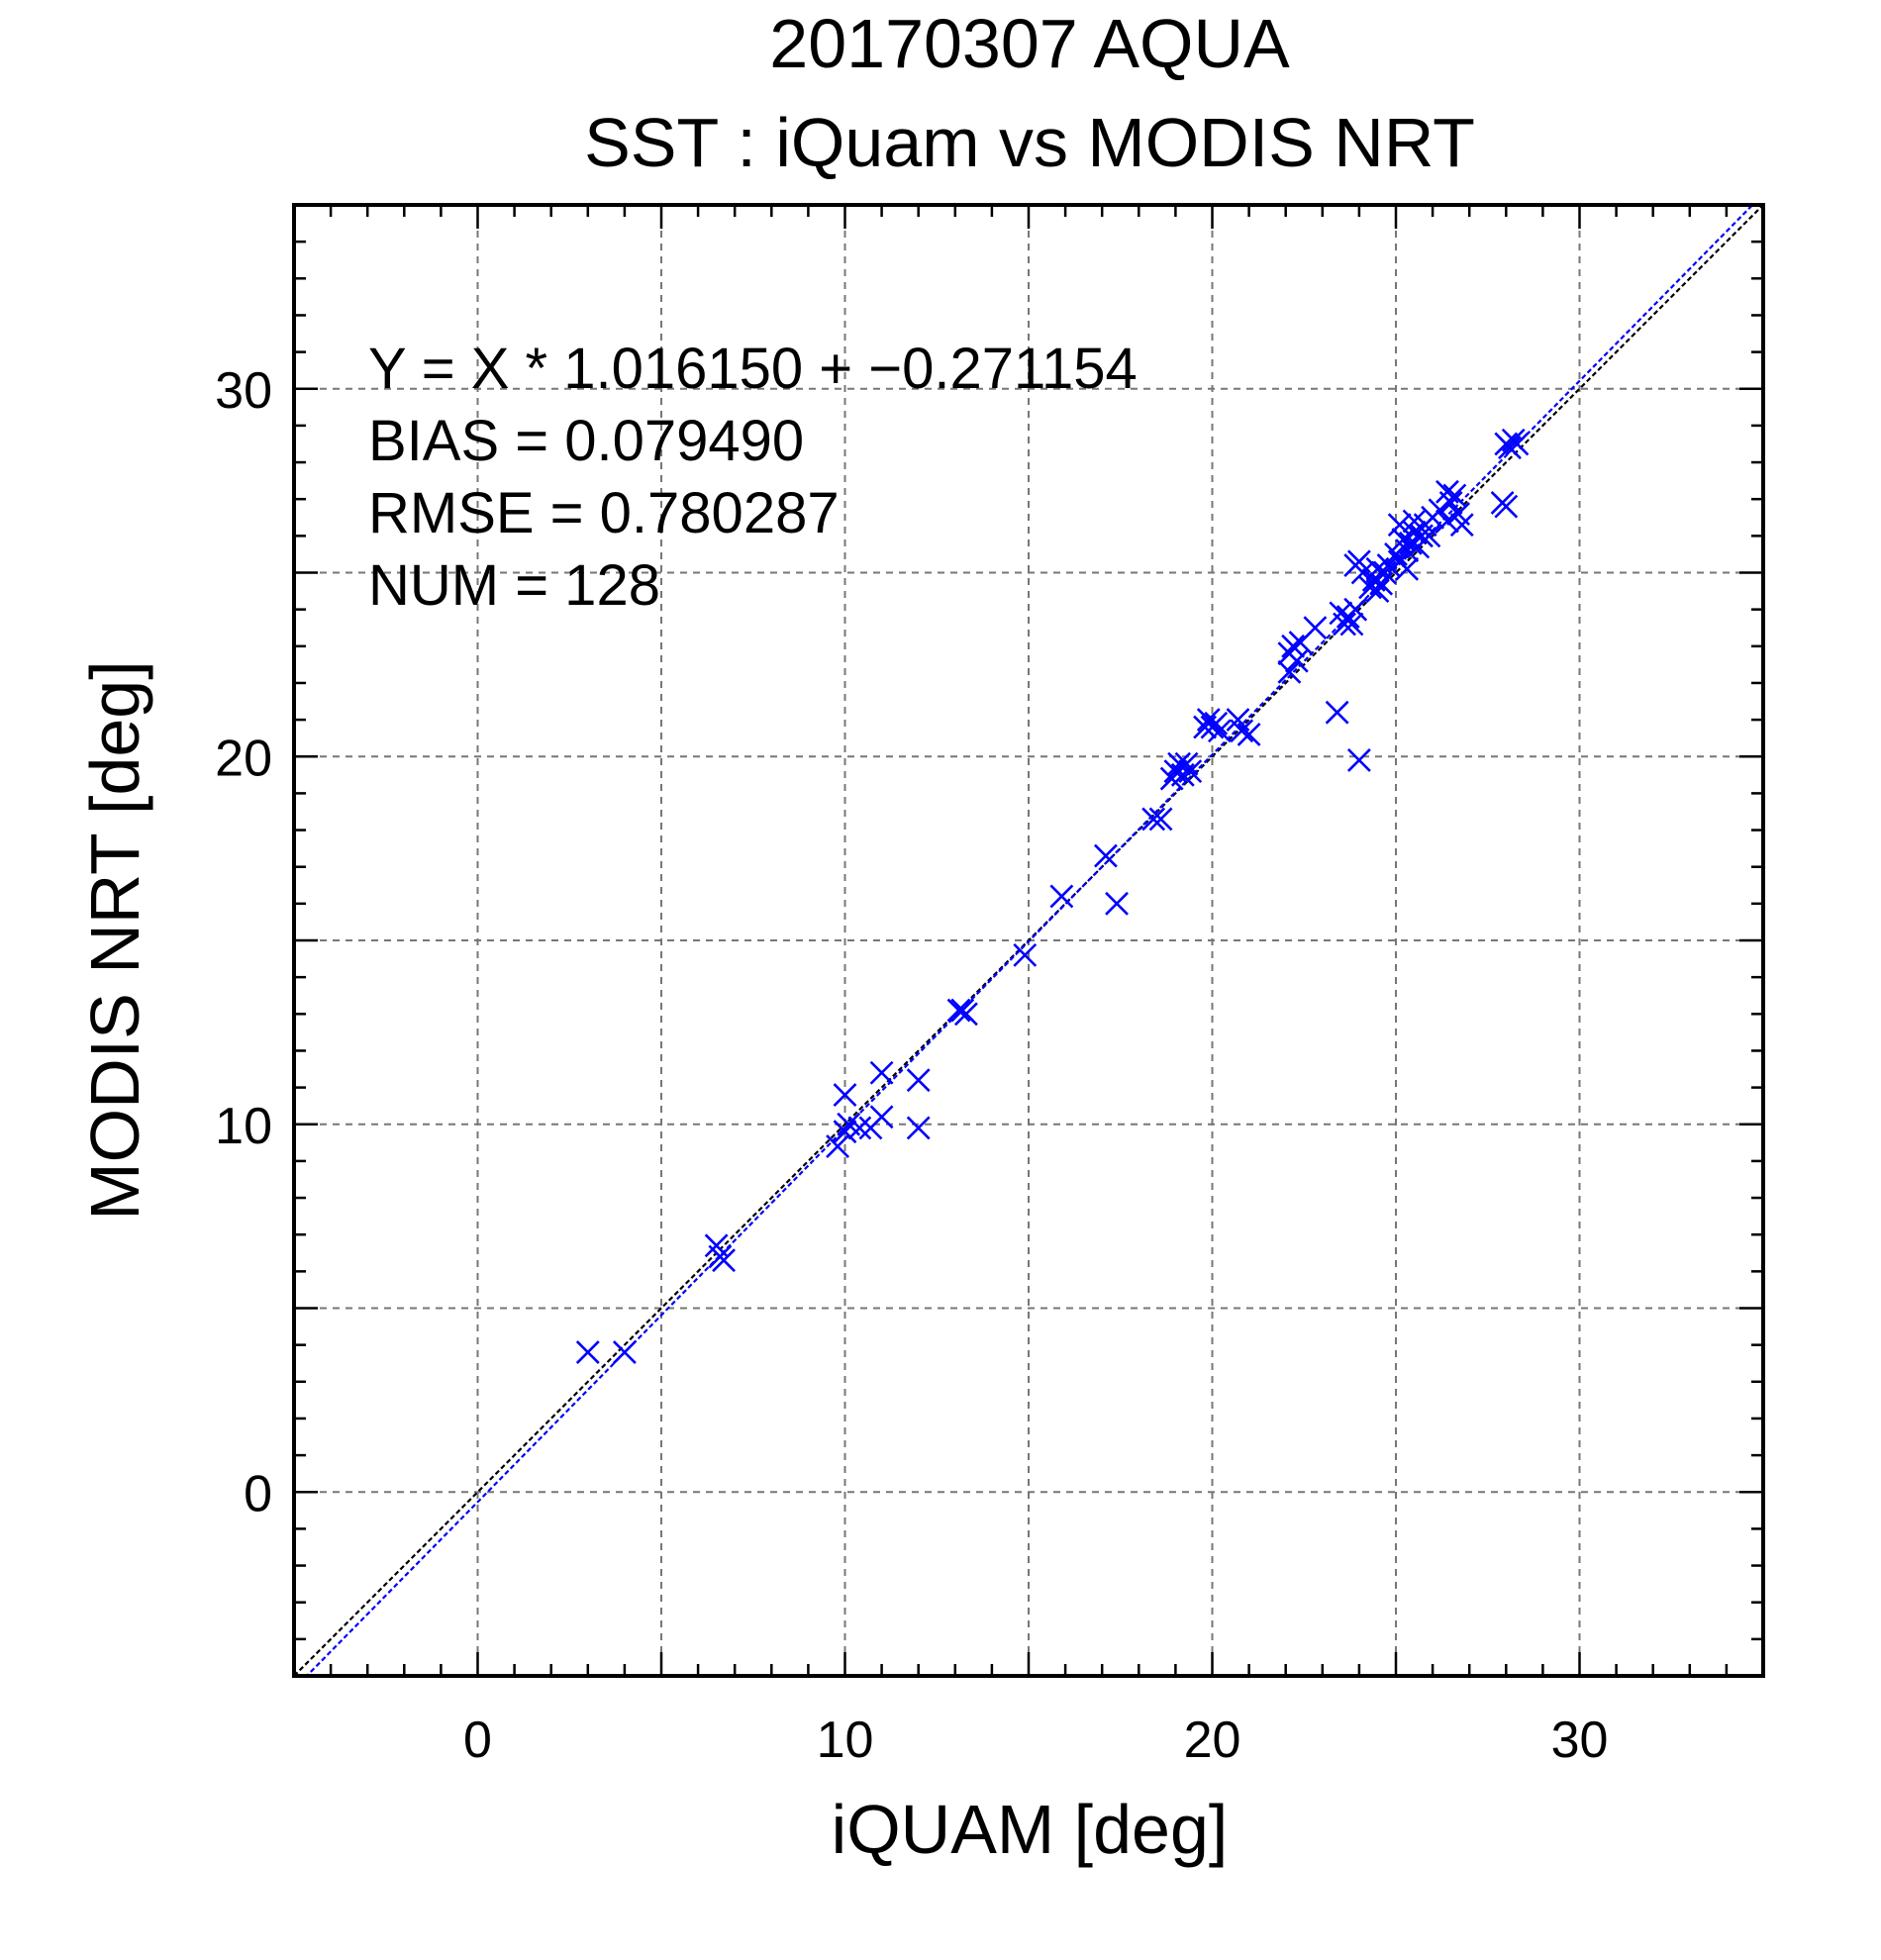  I want to click on rmse-text: RMSE = 0.780287, so click(604, 513).